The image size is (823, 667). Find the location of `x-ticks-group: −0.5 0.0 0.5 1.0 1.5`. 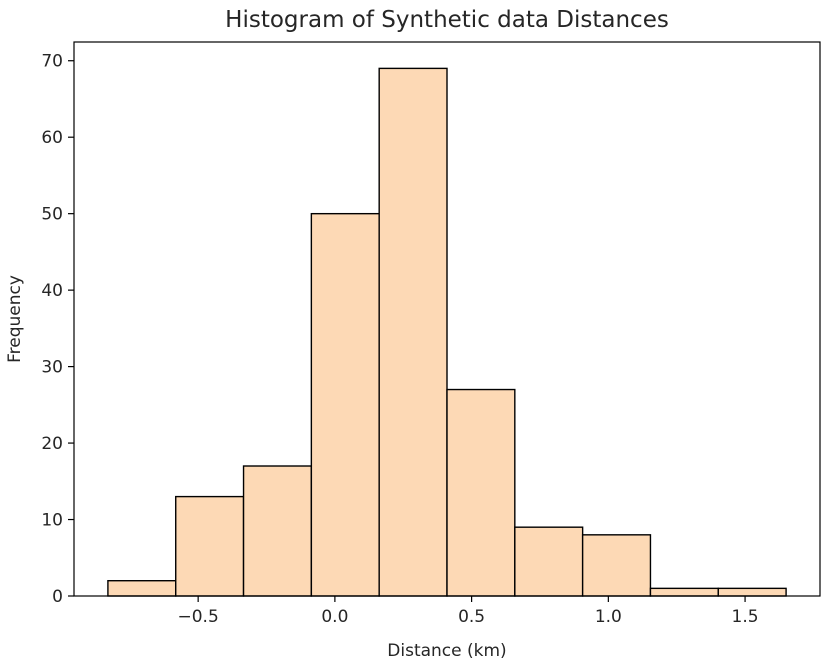

x-ticks-group: −0.5 0.0 0.5 1.0 1.5 is located at coordinates (468, 611).